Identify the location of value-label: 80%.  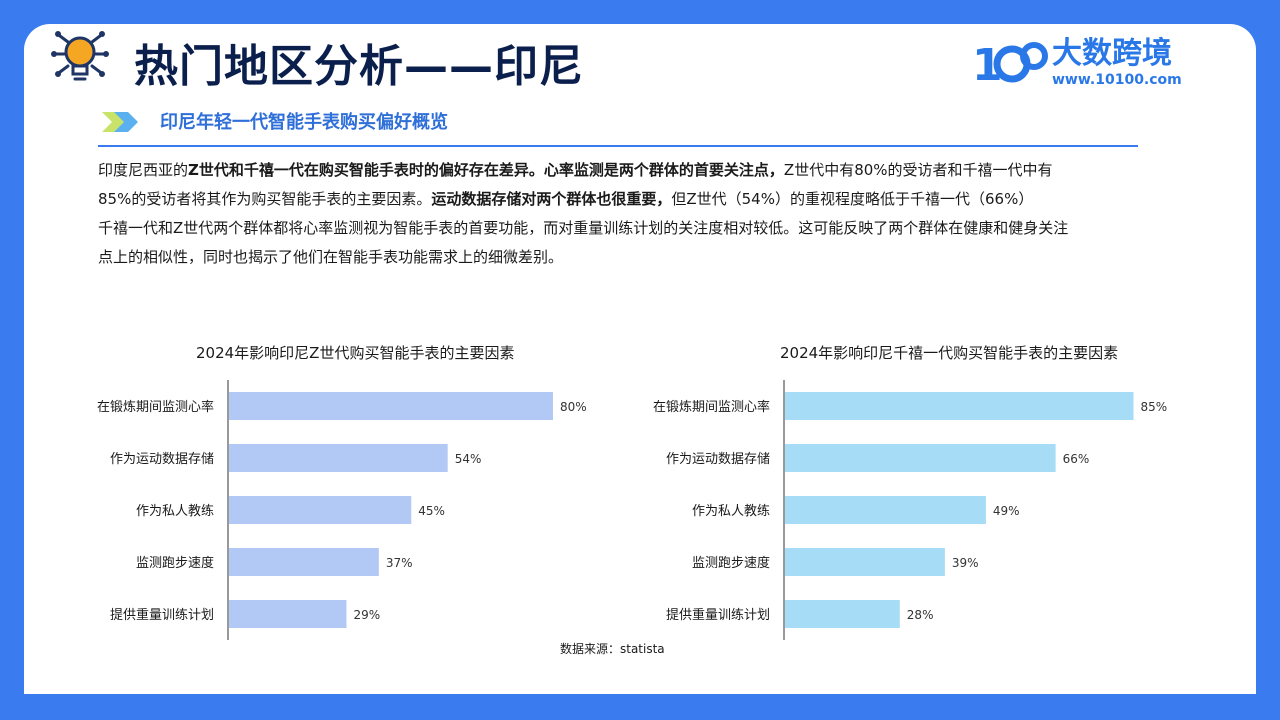
(573, 407).